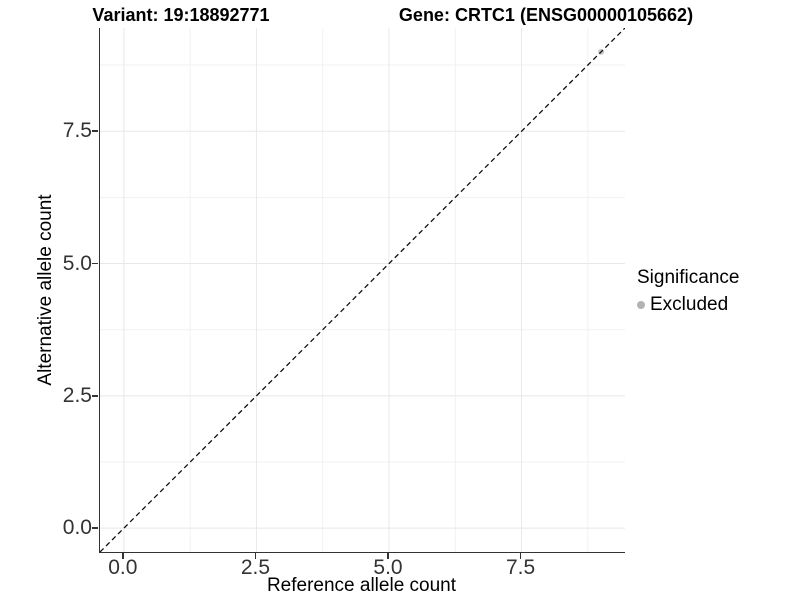 This screenshot has height=600, width=800. What do you see at coordinates (688, 291) in the screenshot?
I see `legend: Significance Excluded` at bounding box center [688, 291].